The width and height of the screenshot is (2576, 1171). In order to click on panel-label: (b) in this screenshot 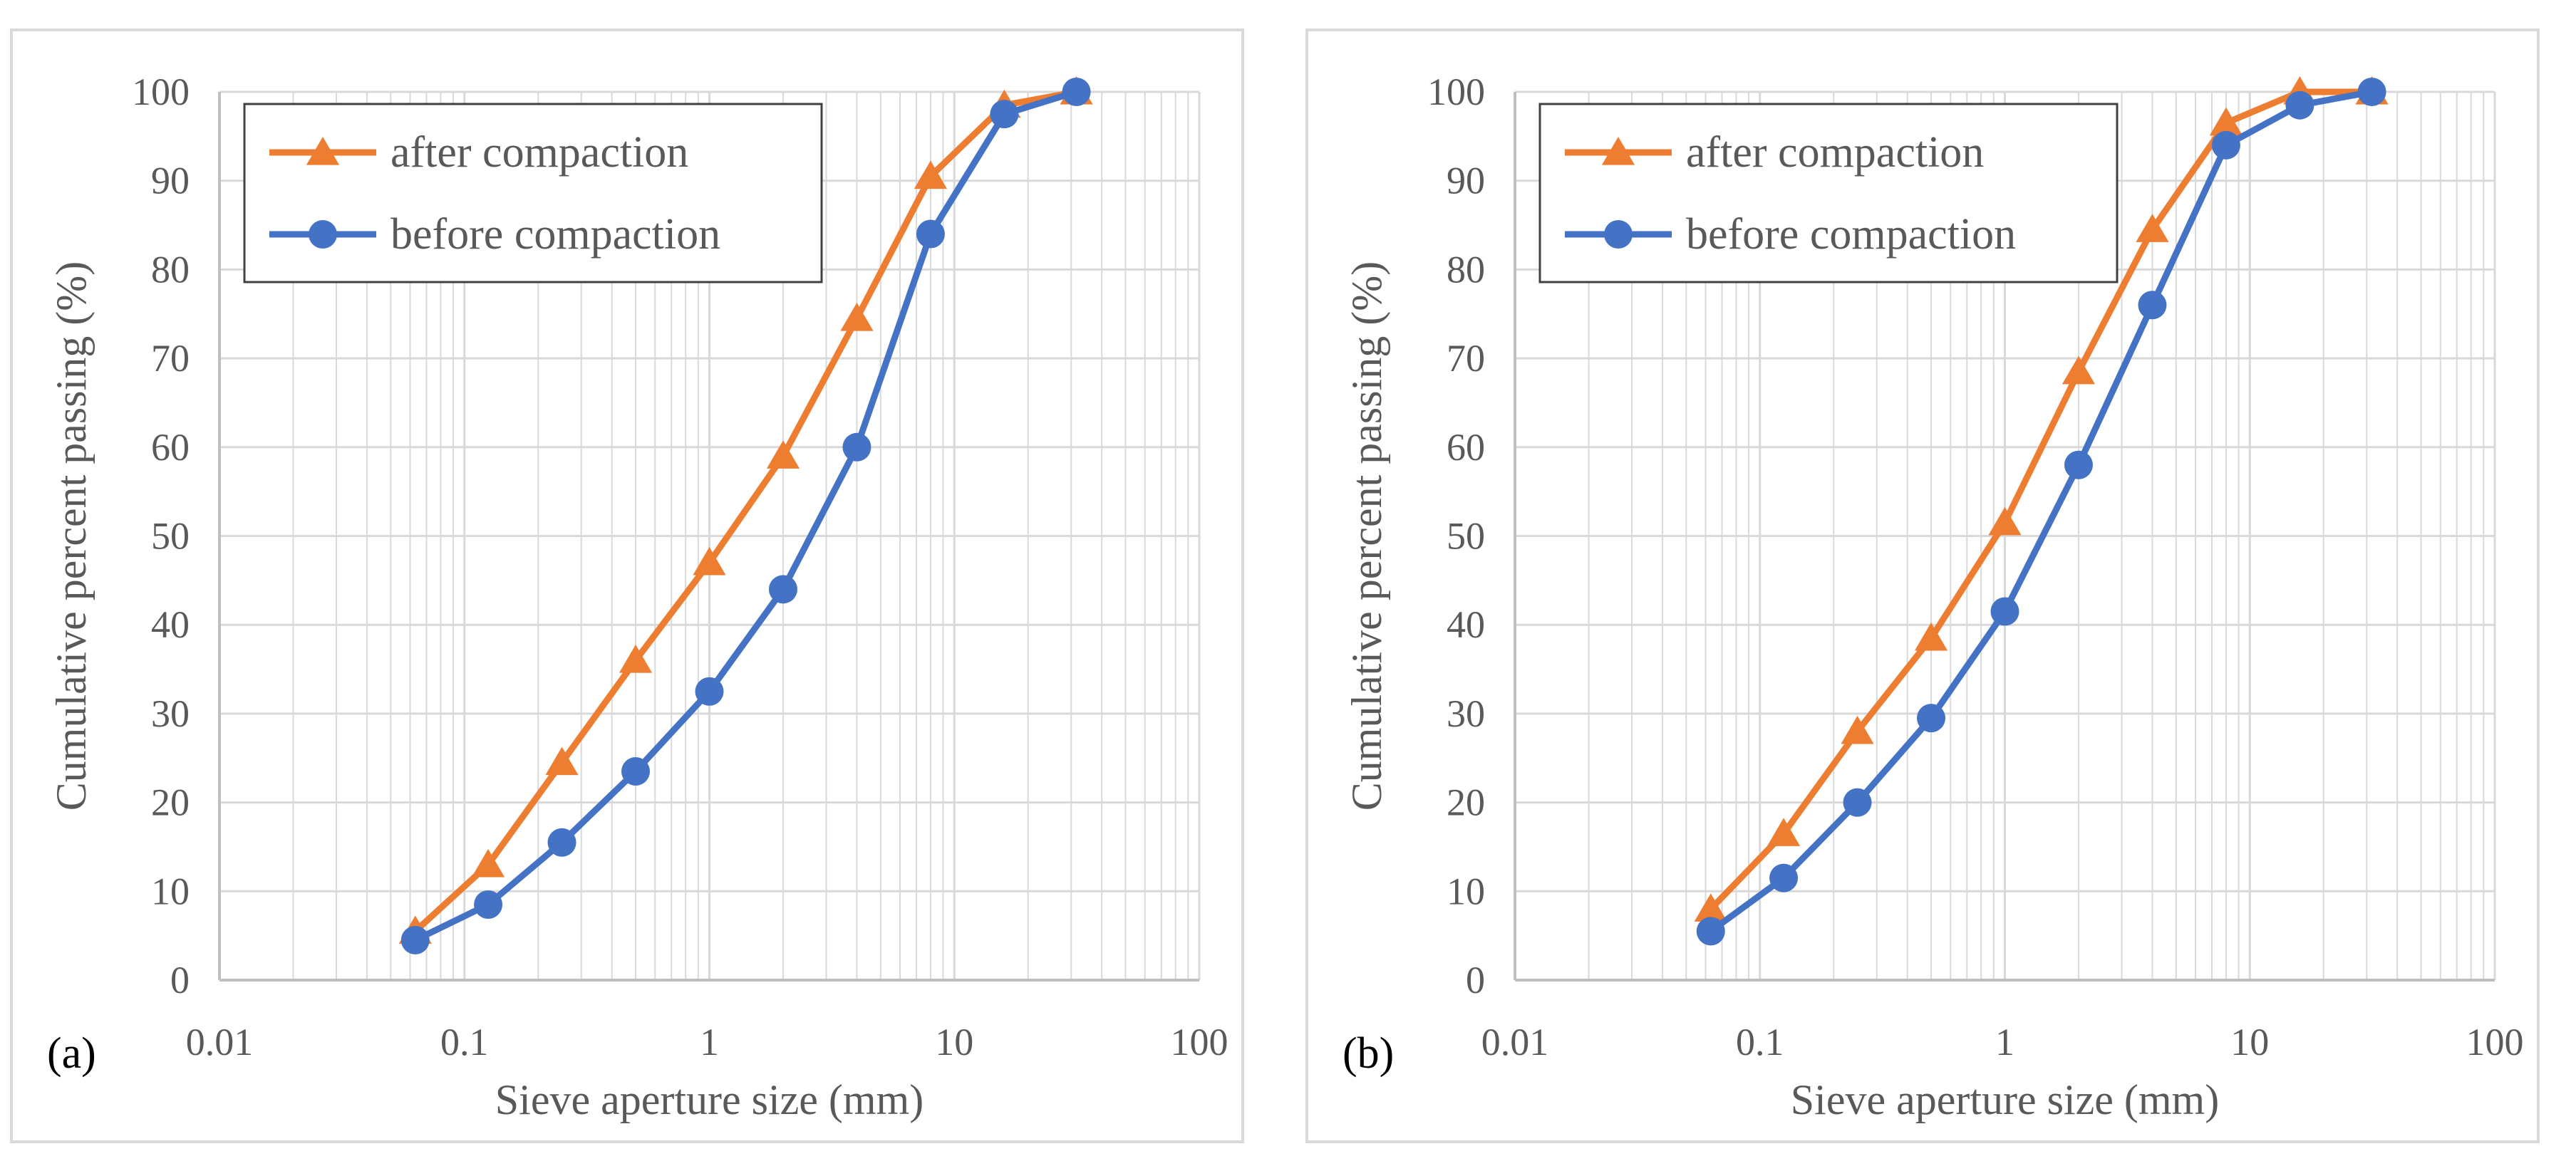, I will do `click(1369, 1053)`.